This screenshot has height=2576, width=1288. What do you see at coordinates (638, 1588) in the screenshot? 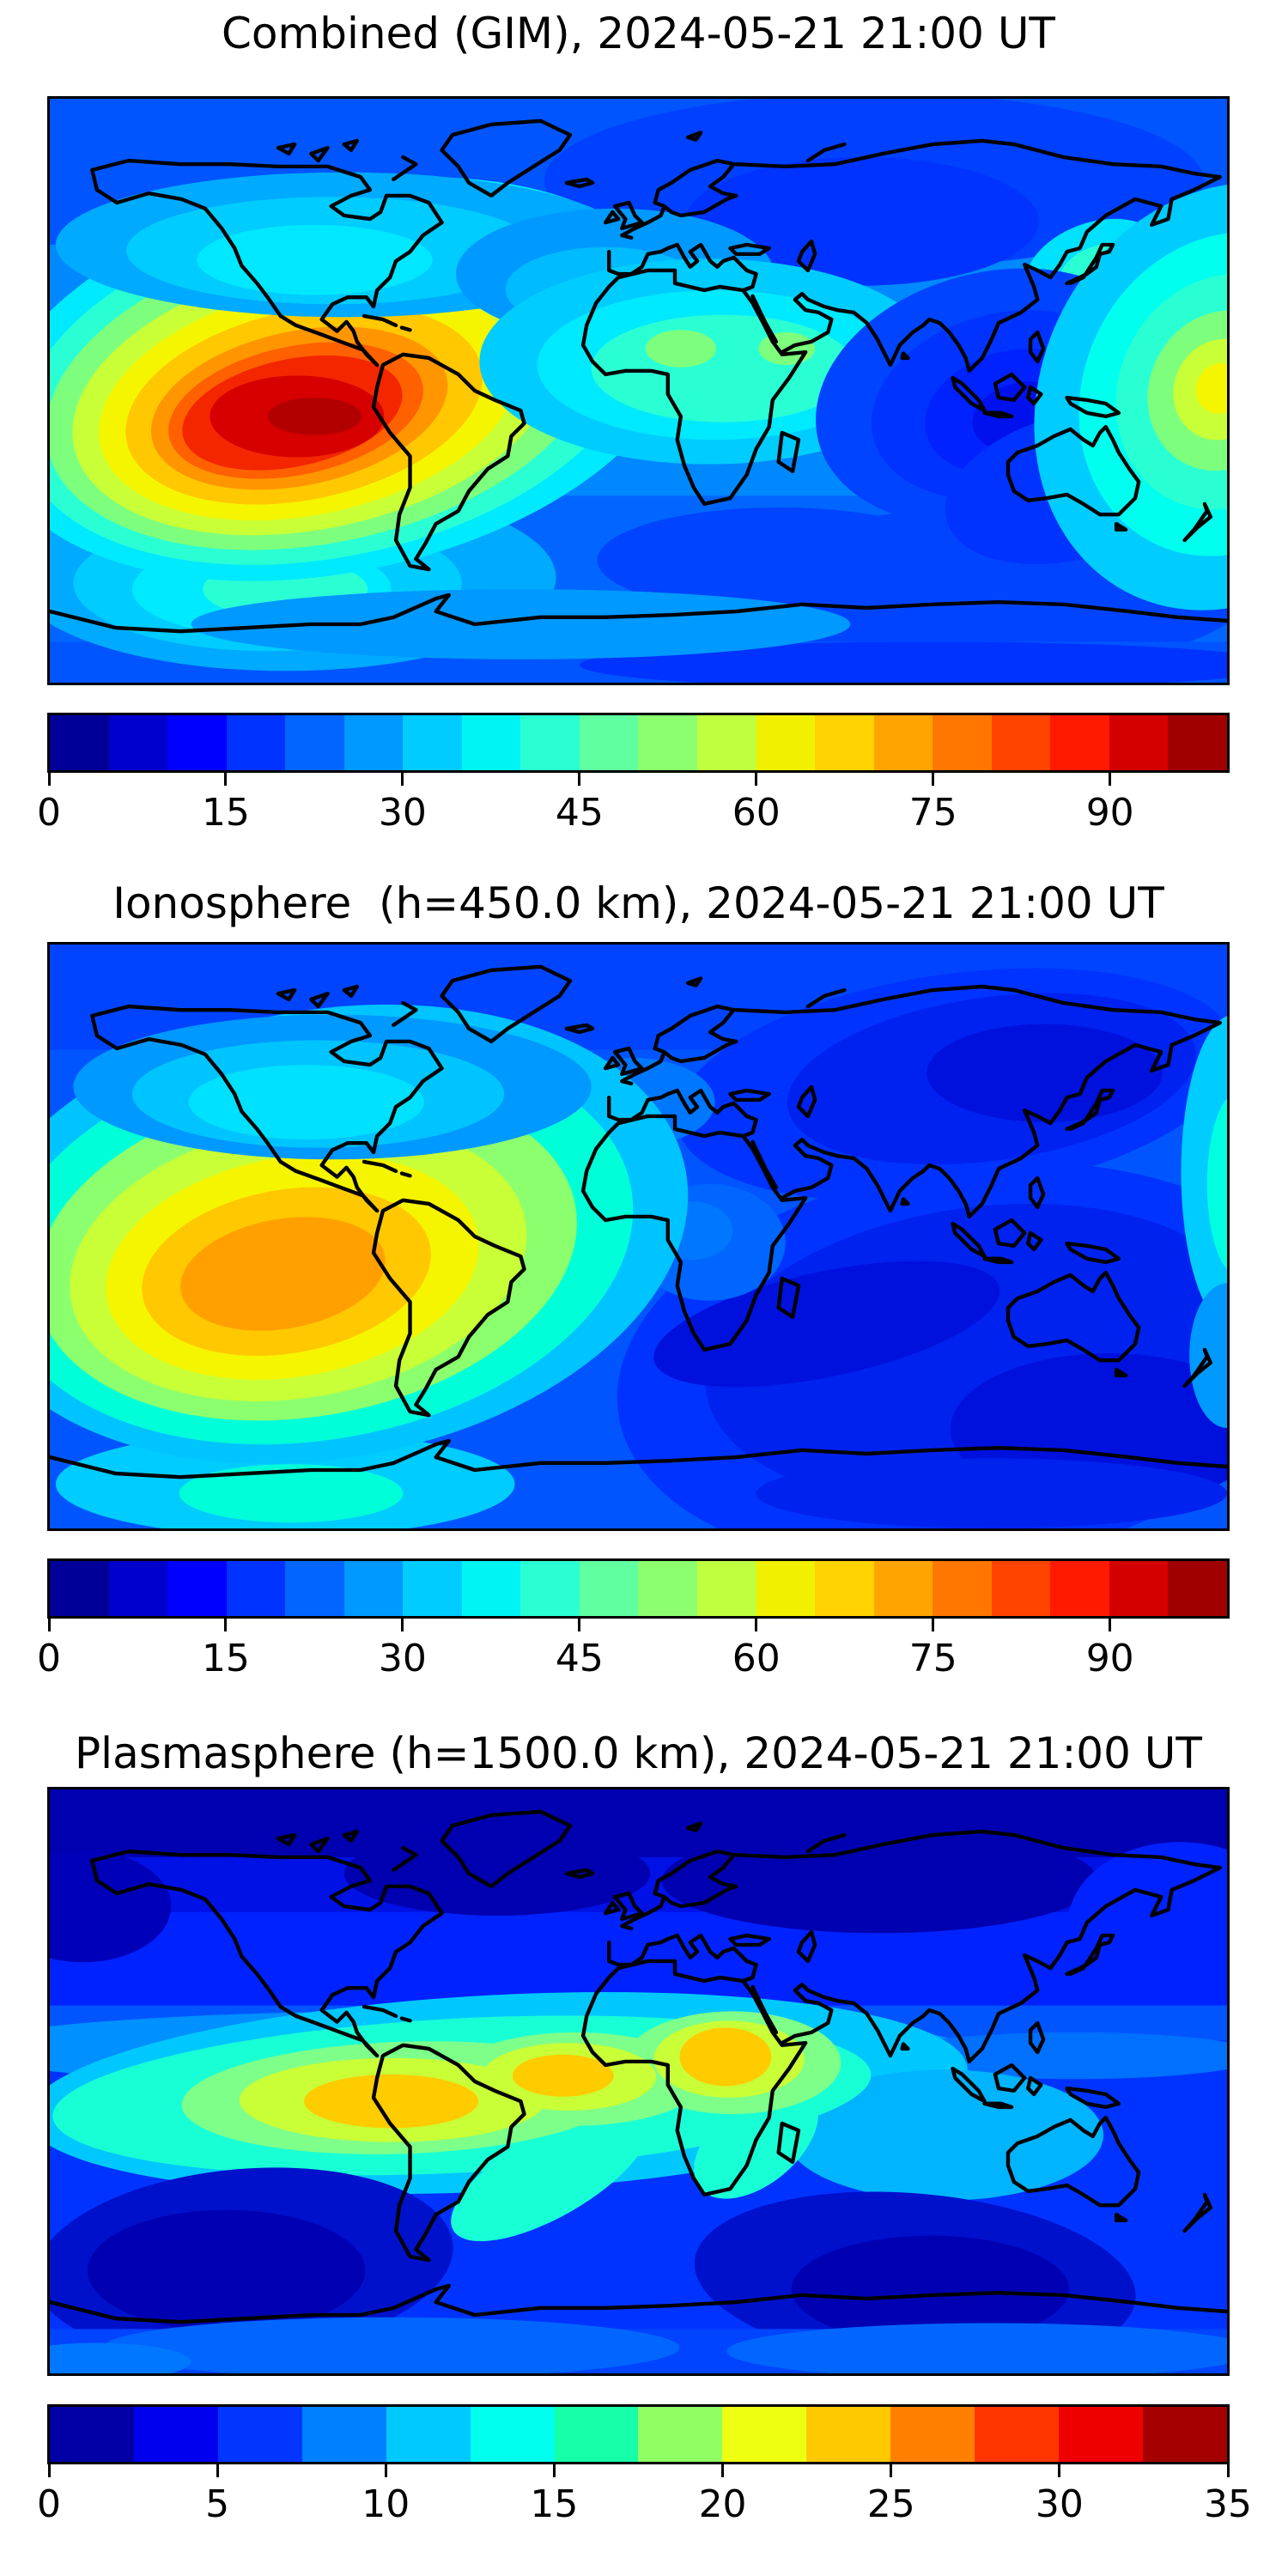
I see `colorbar-ionosphere` at bounding box center [638, 1588].